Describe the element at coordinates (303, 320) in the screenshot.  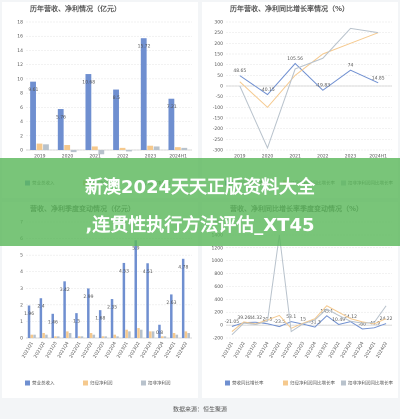
I see `data-label: 15` at that location.